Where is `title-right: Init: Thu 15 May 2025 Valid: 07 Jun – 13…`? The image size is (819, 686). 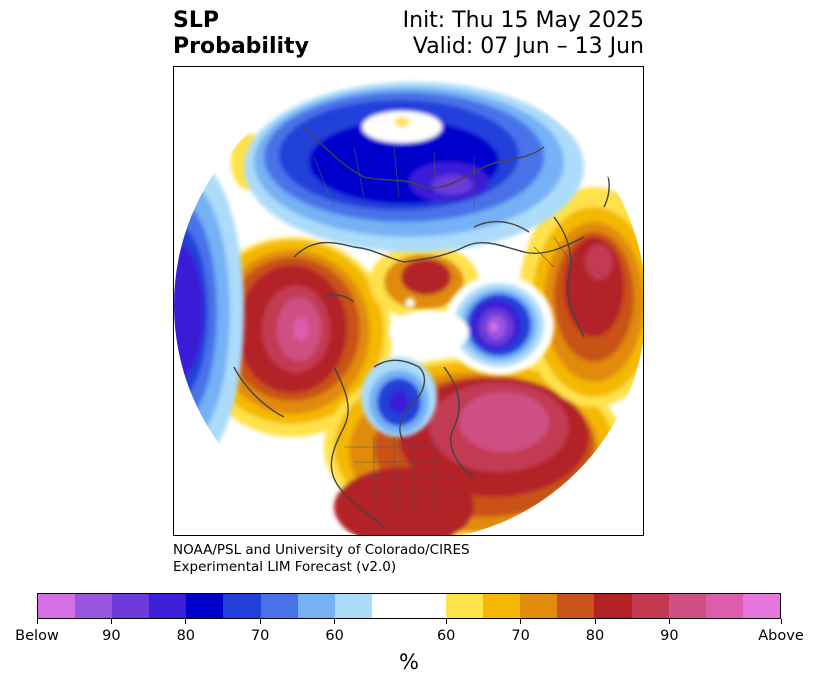
title-right: Init: Thu 15 May 2025 Valid: 07 Jun – 13… is located at coordinates (523, 34).